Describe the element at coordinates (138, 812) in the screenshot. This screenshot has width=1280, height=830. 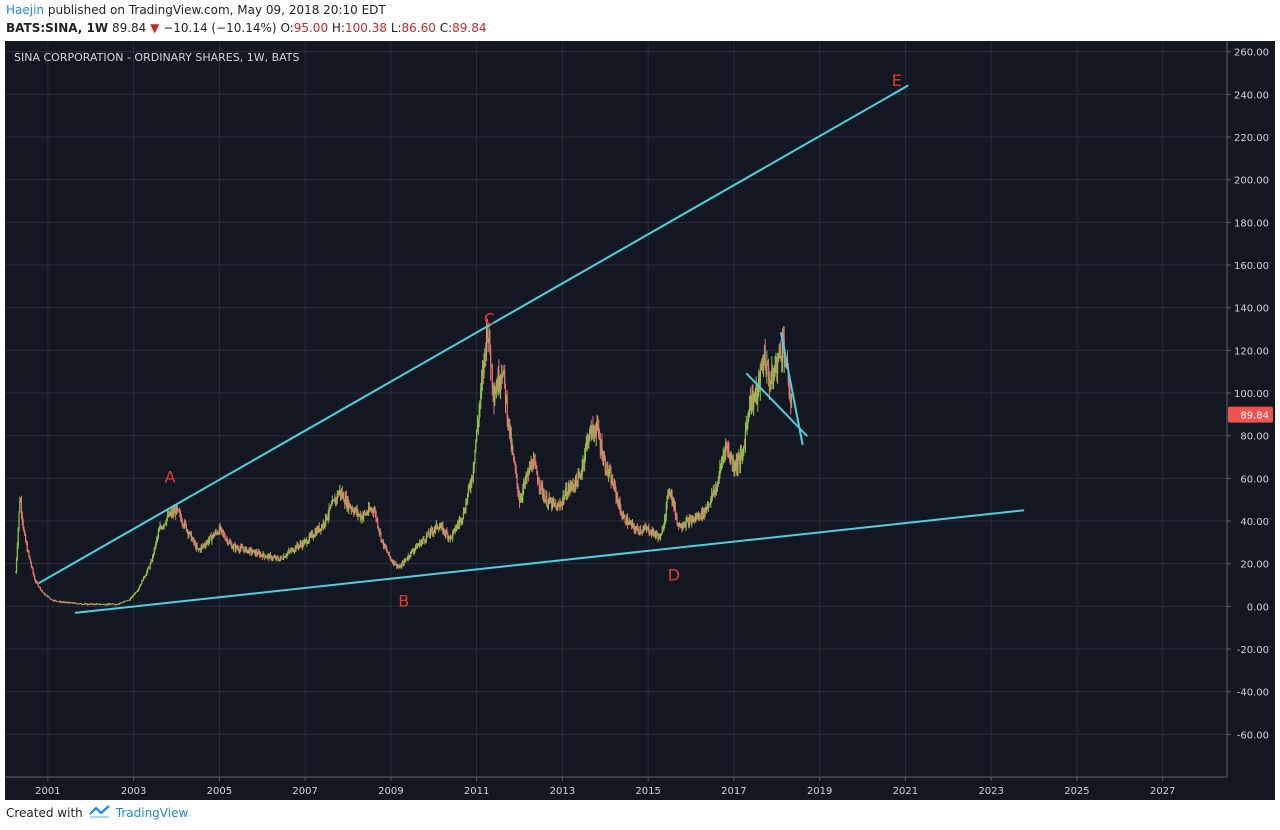
I see `tradingview-link: TradingView` at that location.